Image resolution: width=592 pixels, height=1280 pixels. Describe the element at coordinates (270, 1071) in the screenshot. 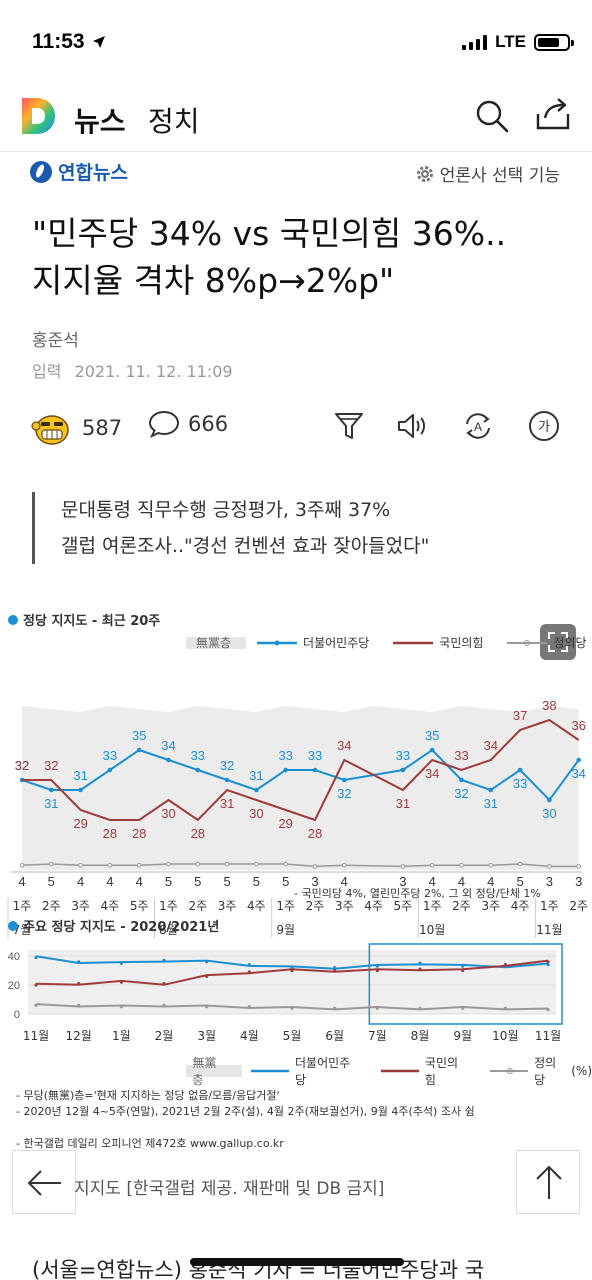

I see `legend2-line-dem` at that location.